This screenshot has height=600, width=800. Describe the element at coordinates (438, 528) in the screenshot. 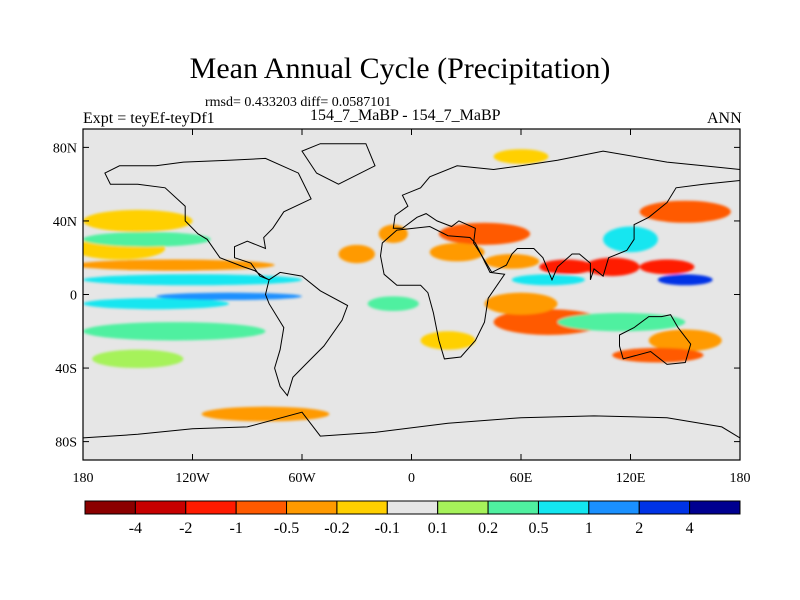

I see `colorbar-label: 0.1` at that location.